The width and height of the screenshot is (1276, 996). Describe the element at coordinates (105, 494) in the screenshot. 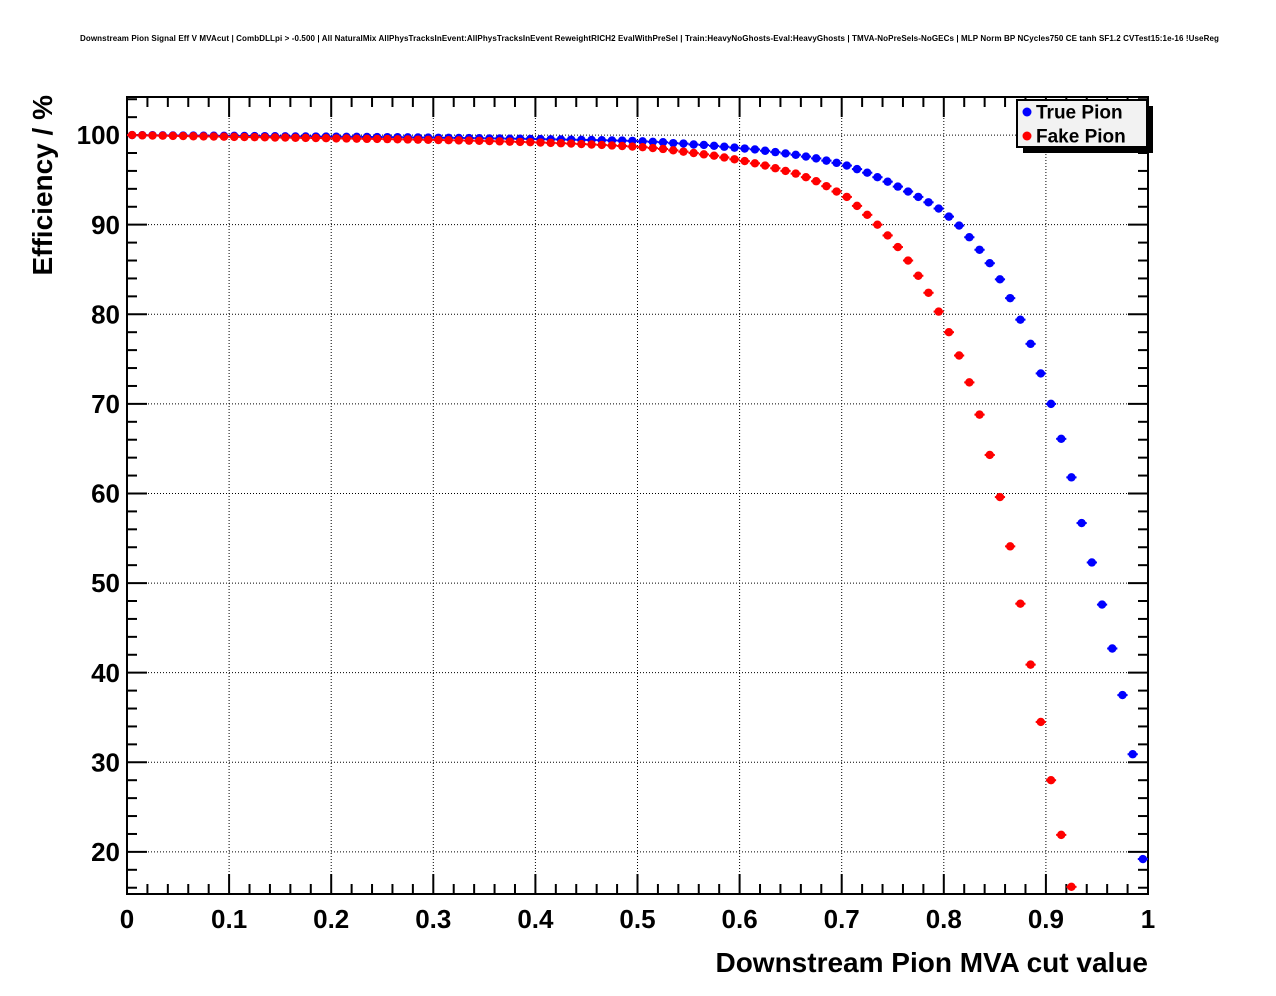

I see `y-tick-label: 60` at that location.